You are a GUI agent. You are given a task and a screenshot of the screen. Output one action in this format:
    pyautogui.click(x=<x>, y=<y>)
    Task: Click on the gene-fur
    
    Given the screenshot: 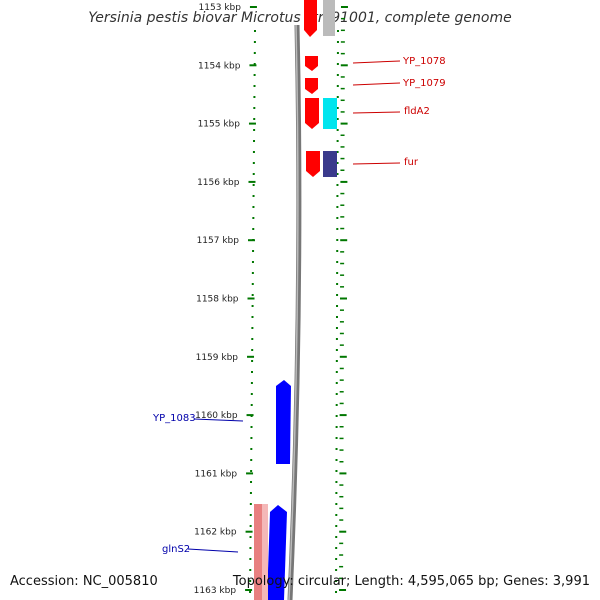 What is the action you would take?
    pyautogui.click(x=313, y=164)
    